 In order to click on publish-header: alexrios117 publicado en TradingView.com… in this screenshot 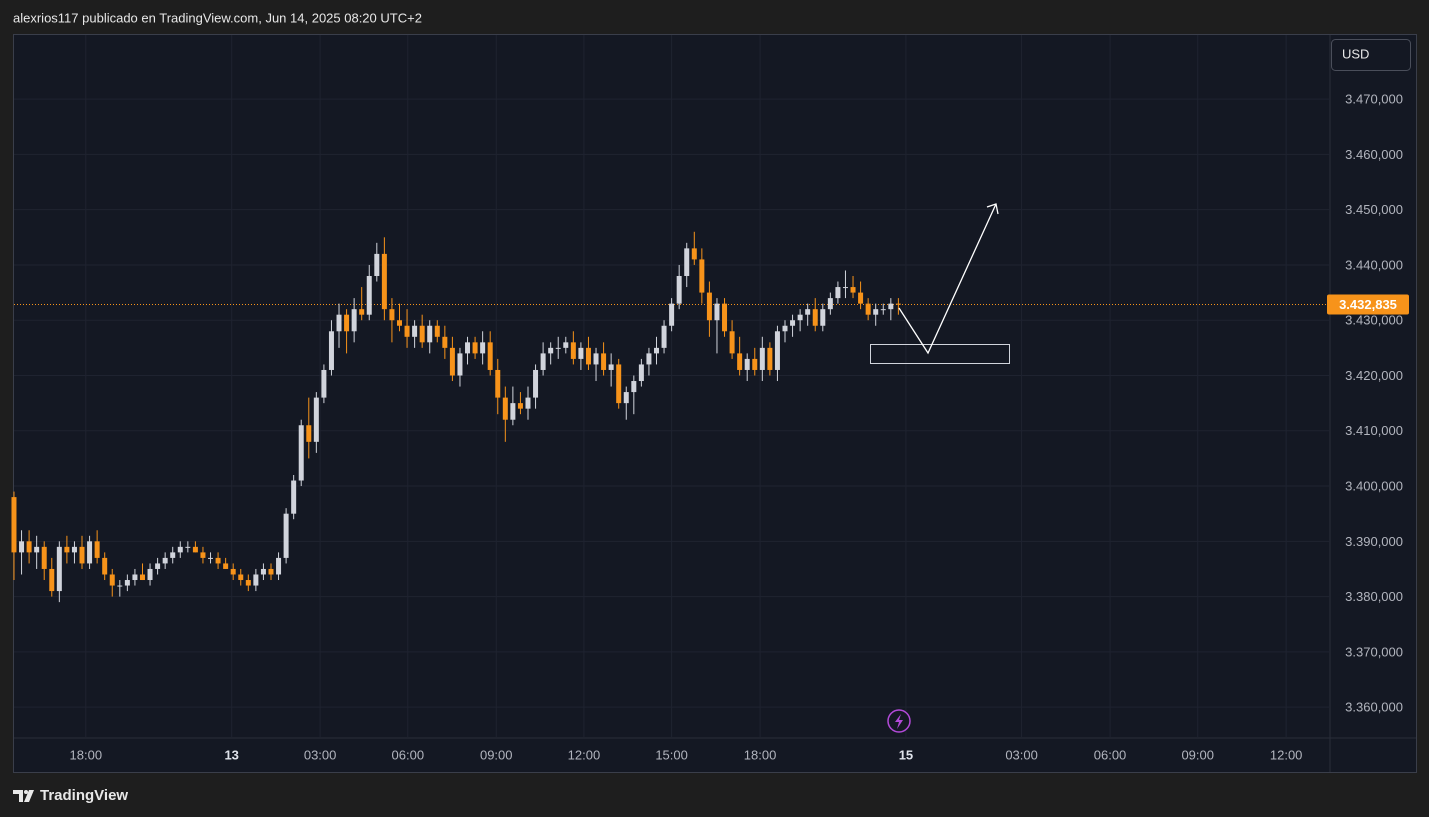, I will do `click(217, 17)`.